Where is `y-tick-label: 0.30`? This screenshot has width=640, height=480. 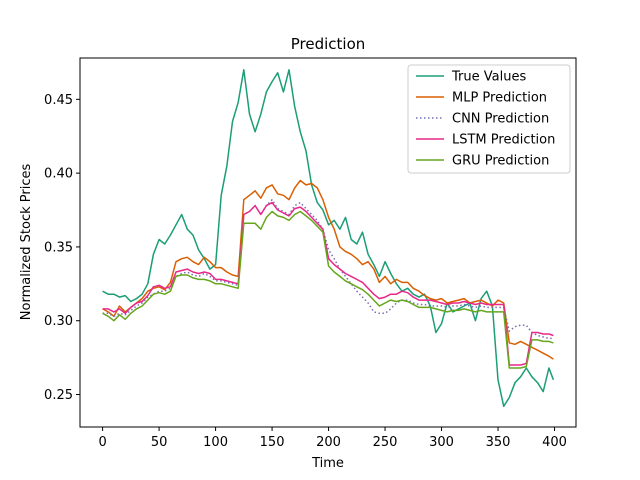
y-tick-label: 0.30 is located at coordinates (58, 321).